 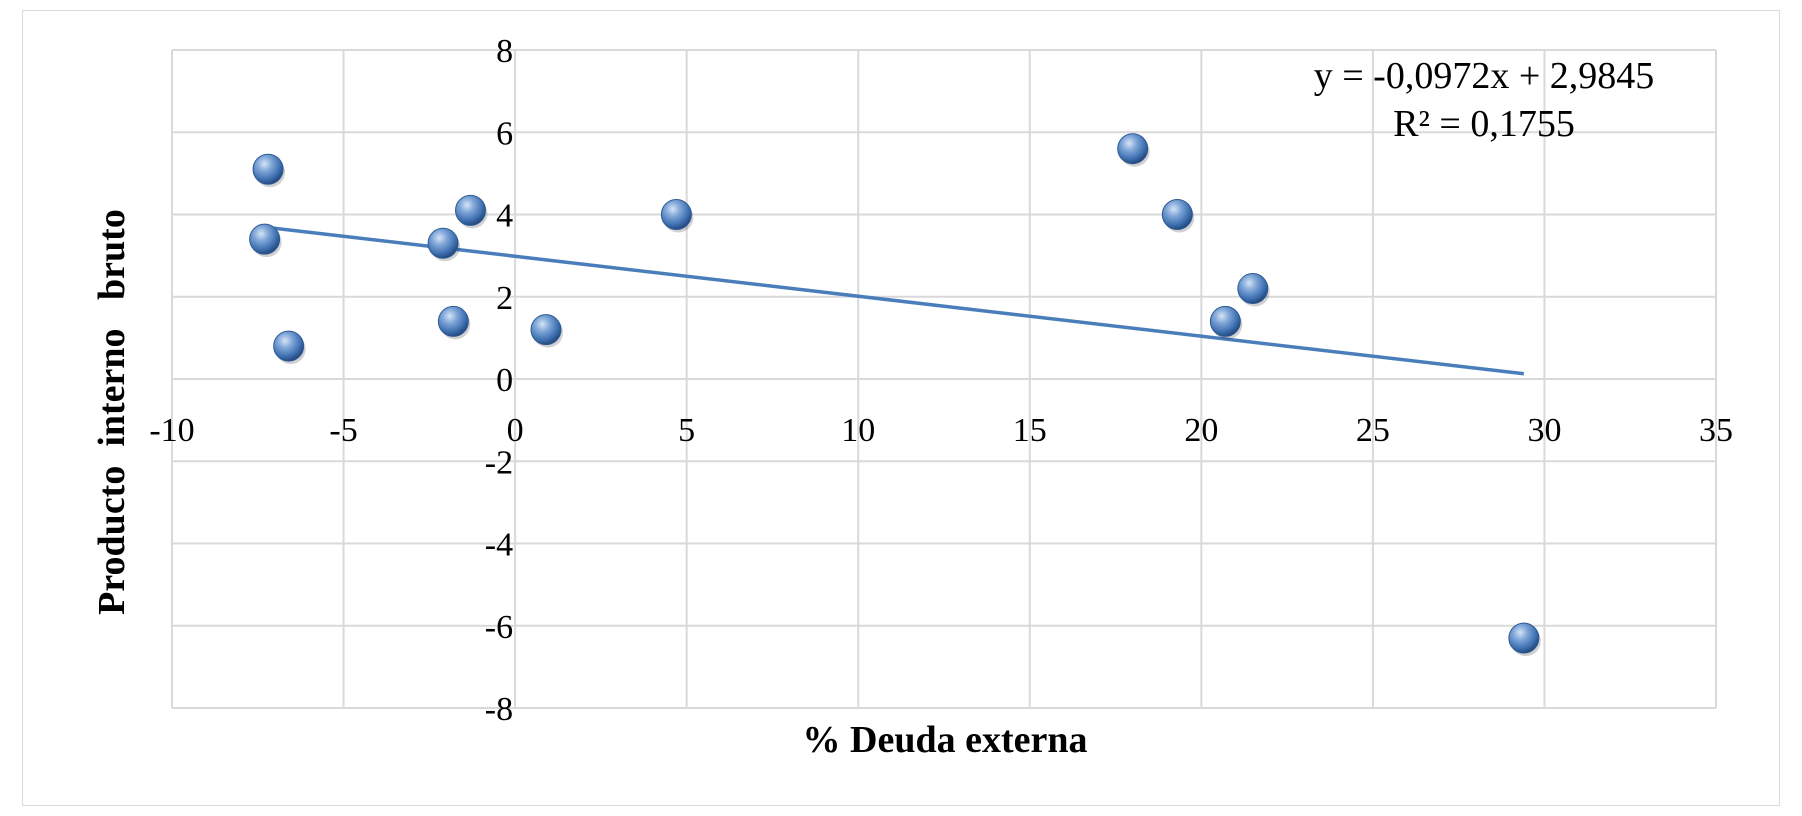 I want to click on y-tick-label: -8, so click(x=499, y=709).